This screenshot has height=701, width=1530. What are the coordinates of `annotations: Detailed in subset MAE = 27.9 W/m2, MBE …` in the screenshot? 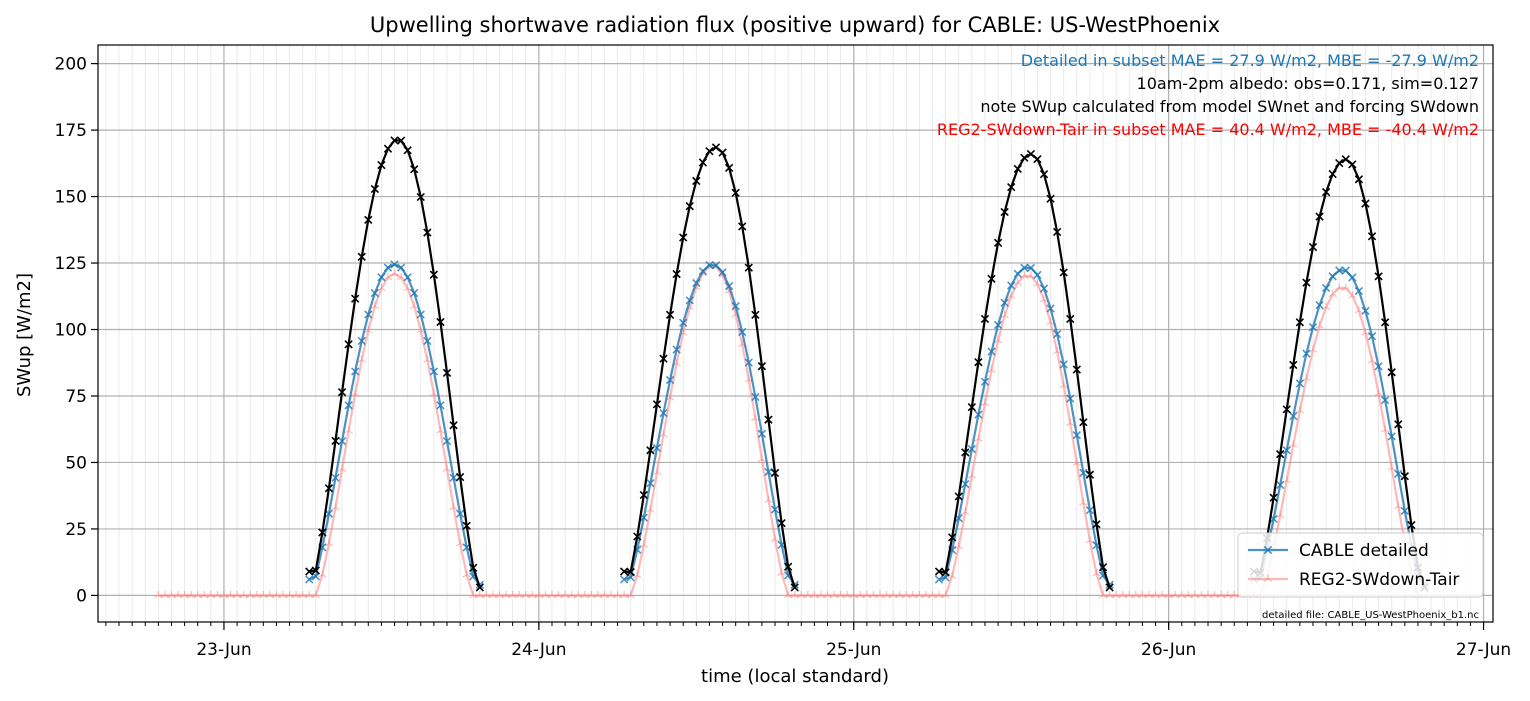 It's located at (1208, 95).